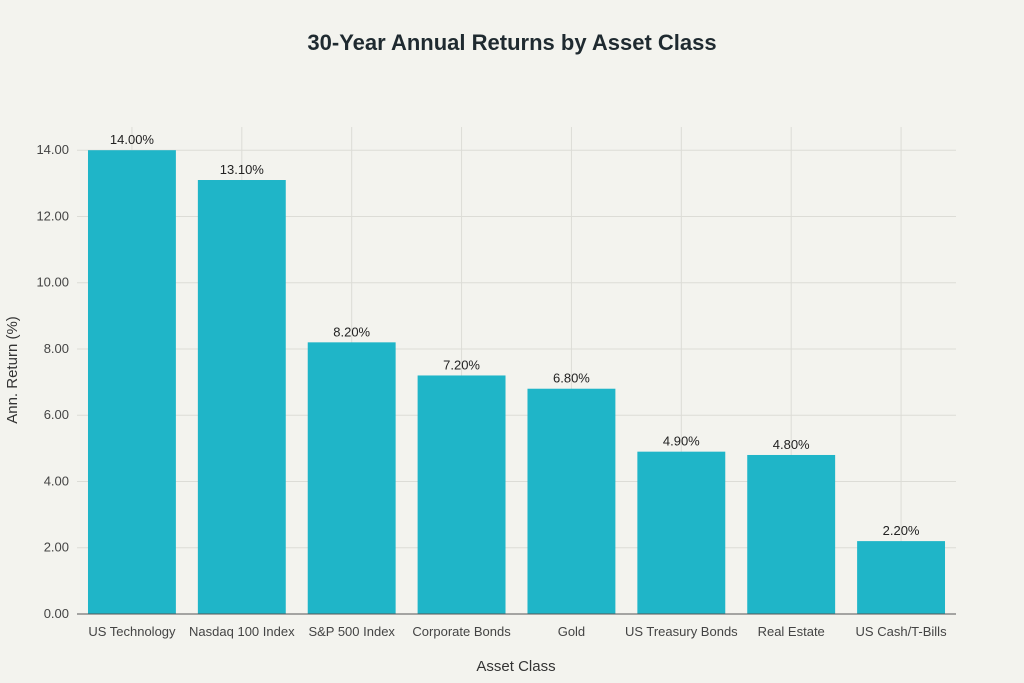  What do you see at coordinates (56, 613) in the screenshot?
I see `y-tick-label: 0.00` at bounding box center [56, 613].